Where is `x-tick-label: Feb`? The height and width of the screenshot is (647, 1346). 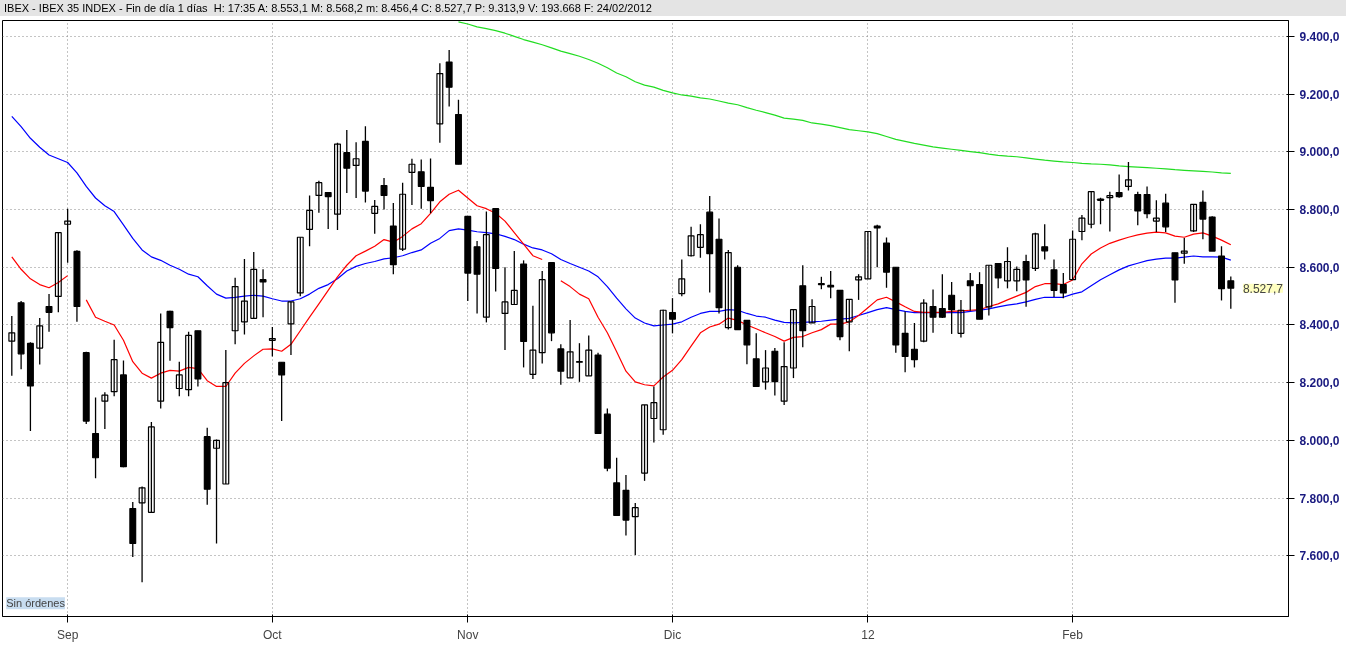 x-tick-label: Feb is located at coordinates (1073, 634).